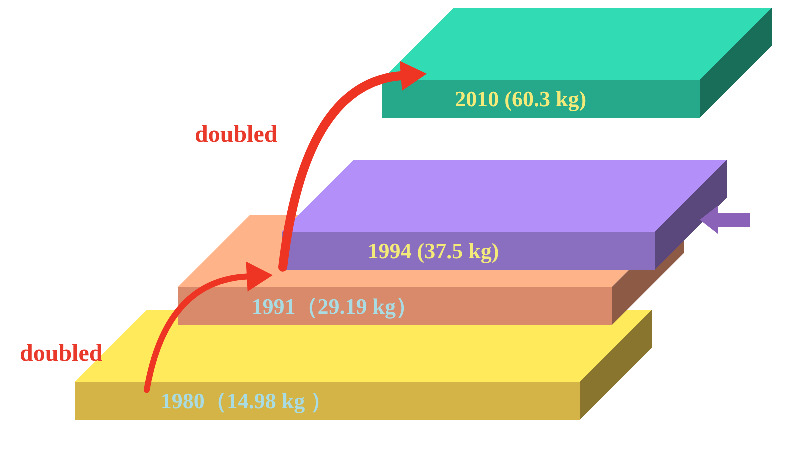 Image resolution: width=787 pixels, height=459 pixels. Describe the element at coordinates (274, 306) in the screenshot. I see `category-label: 1991` at that location.